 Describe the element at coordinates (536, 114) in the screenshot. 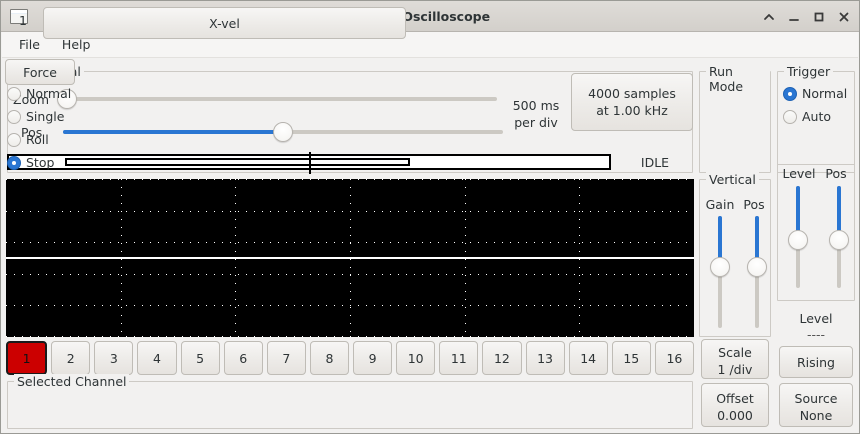

I see `timebase-readout: 500 ms per div` at that location.